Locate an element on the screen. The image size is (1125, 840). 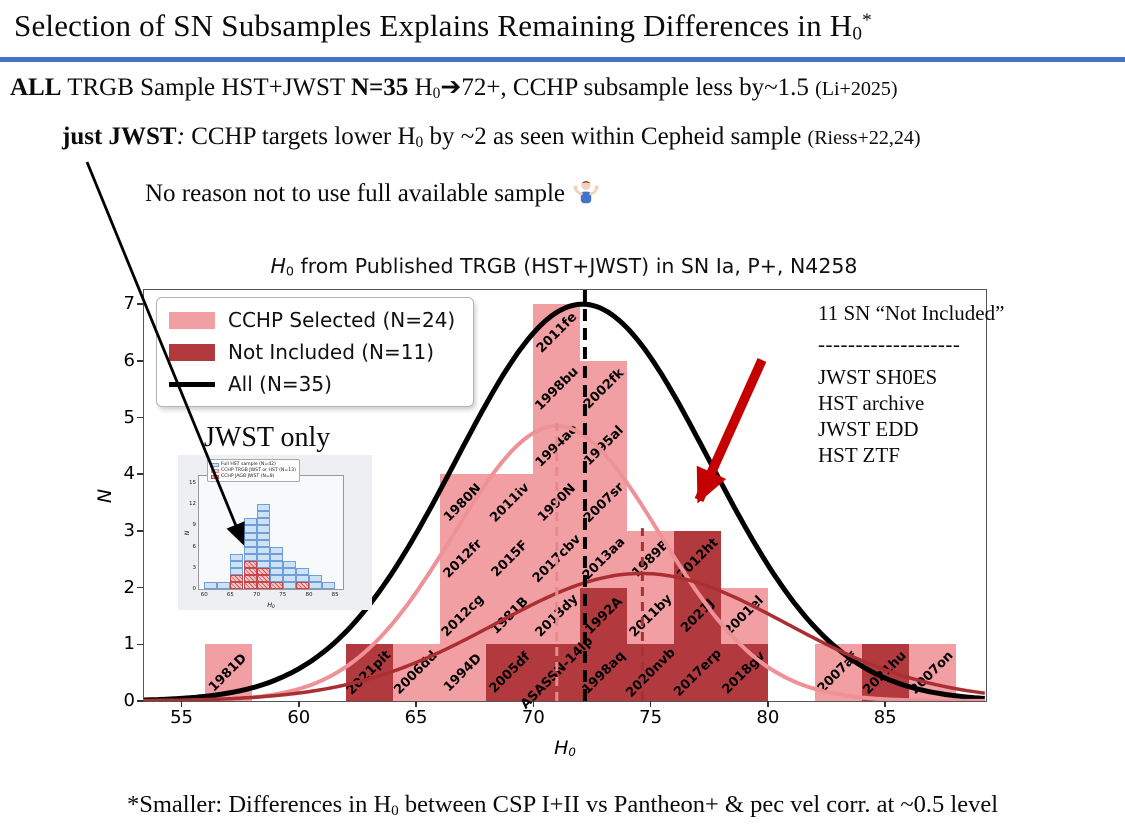
inset-x-axis-label: H0 is located at coordinates (271, 605).